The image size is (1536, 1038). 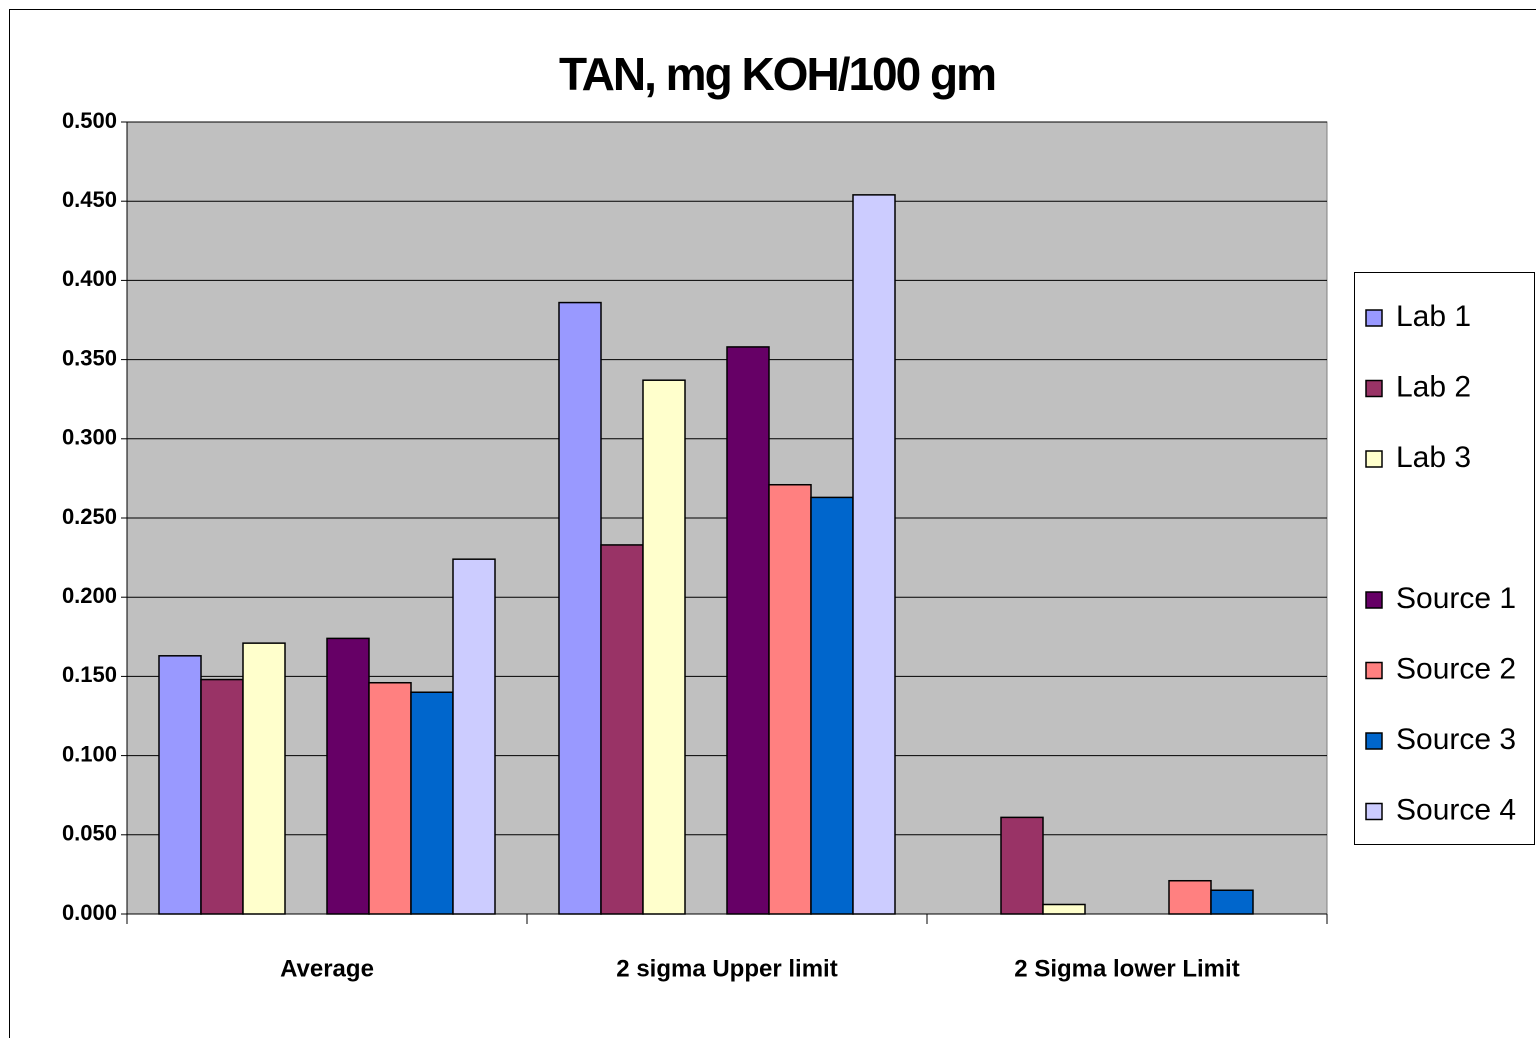 I want to click on y-tick-label: 0.500, so click(x=89, y=120).